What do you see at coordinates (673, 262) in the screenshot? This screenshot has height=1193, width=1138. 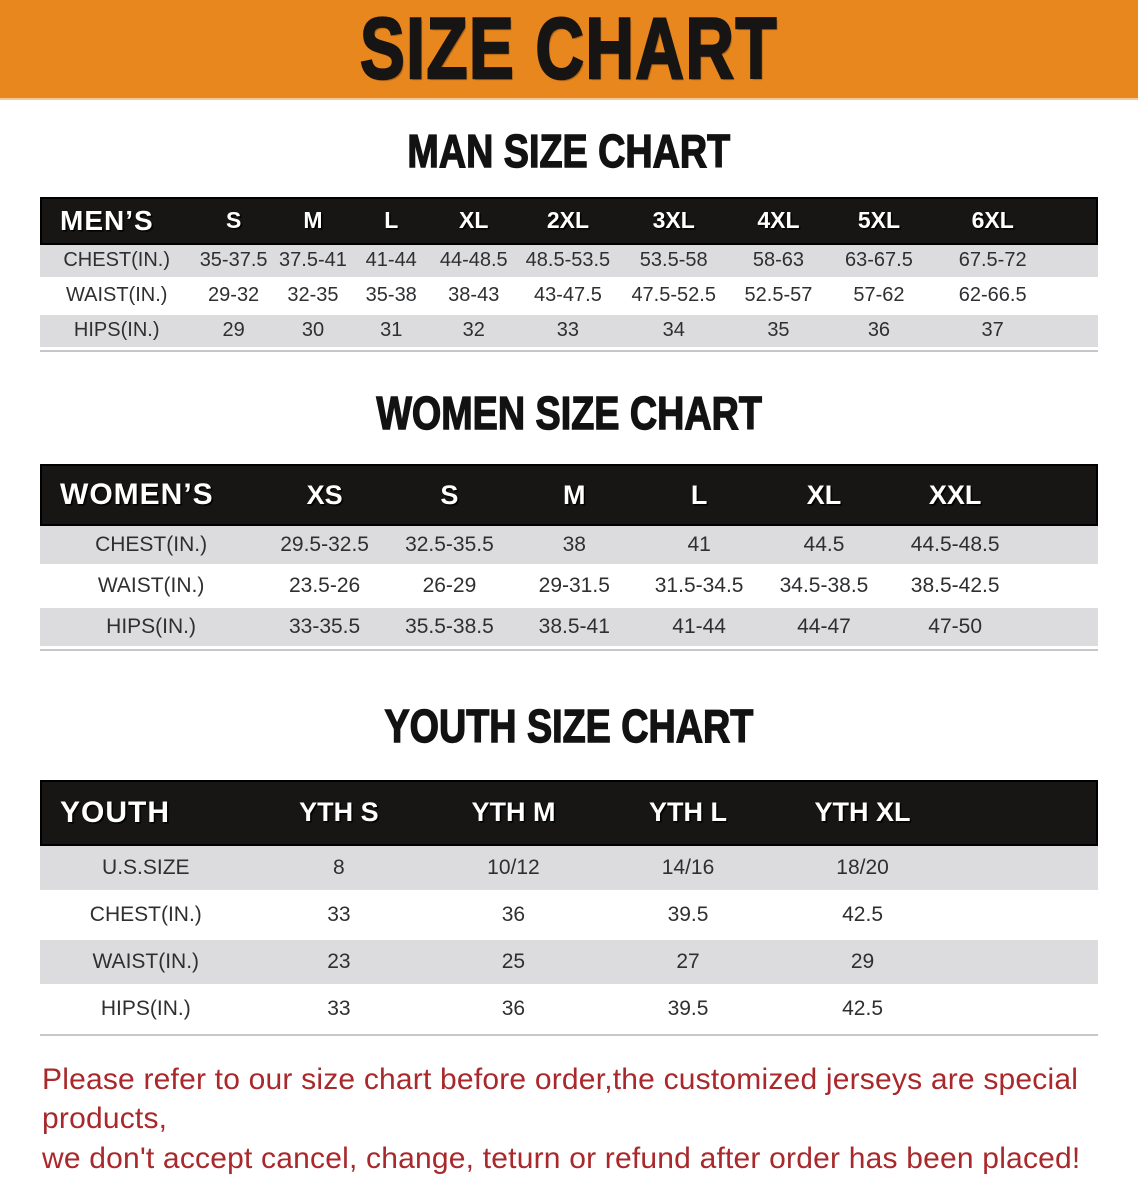 I see `size-value: 53.5-58` at bounding box center [673, 262].